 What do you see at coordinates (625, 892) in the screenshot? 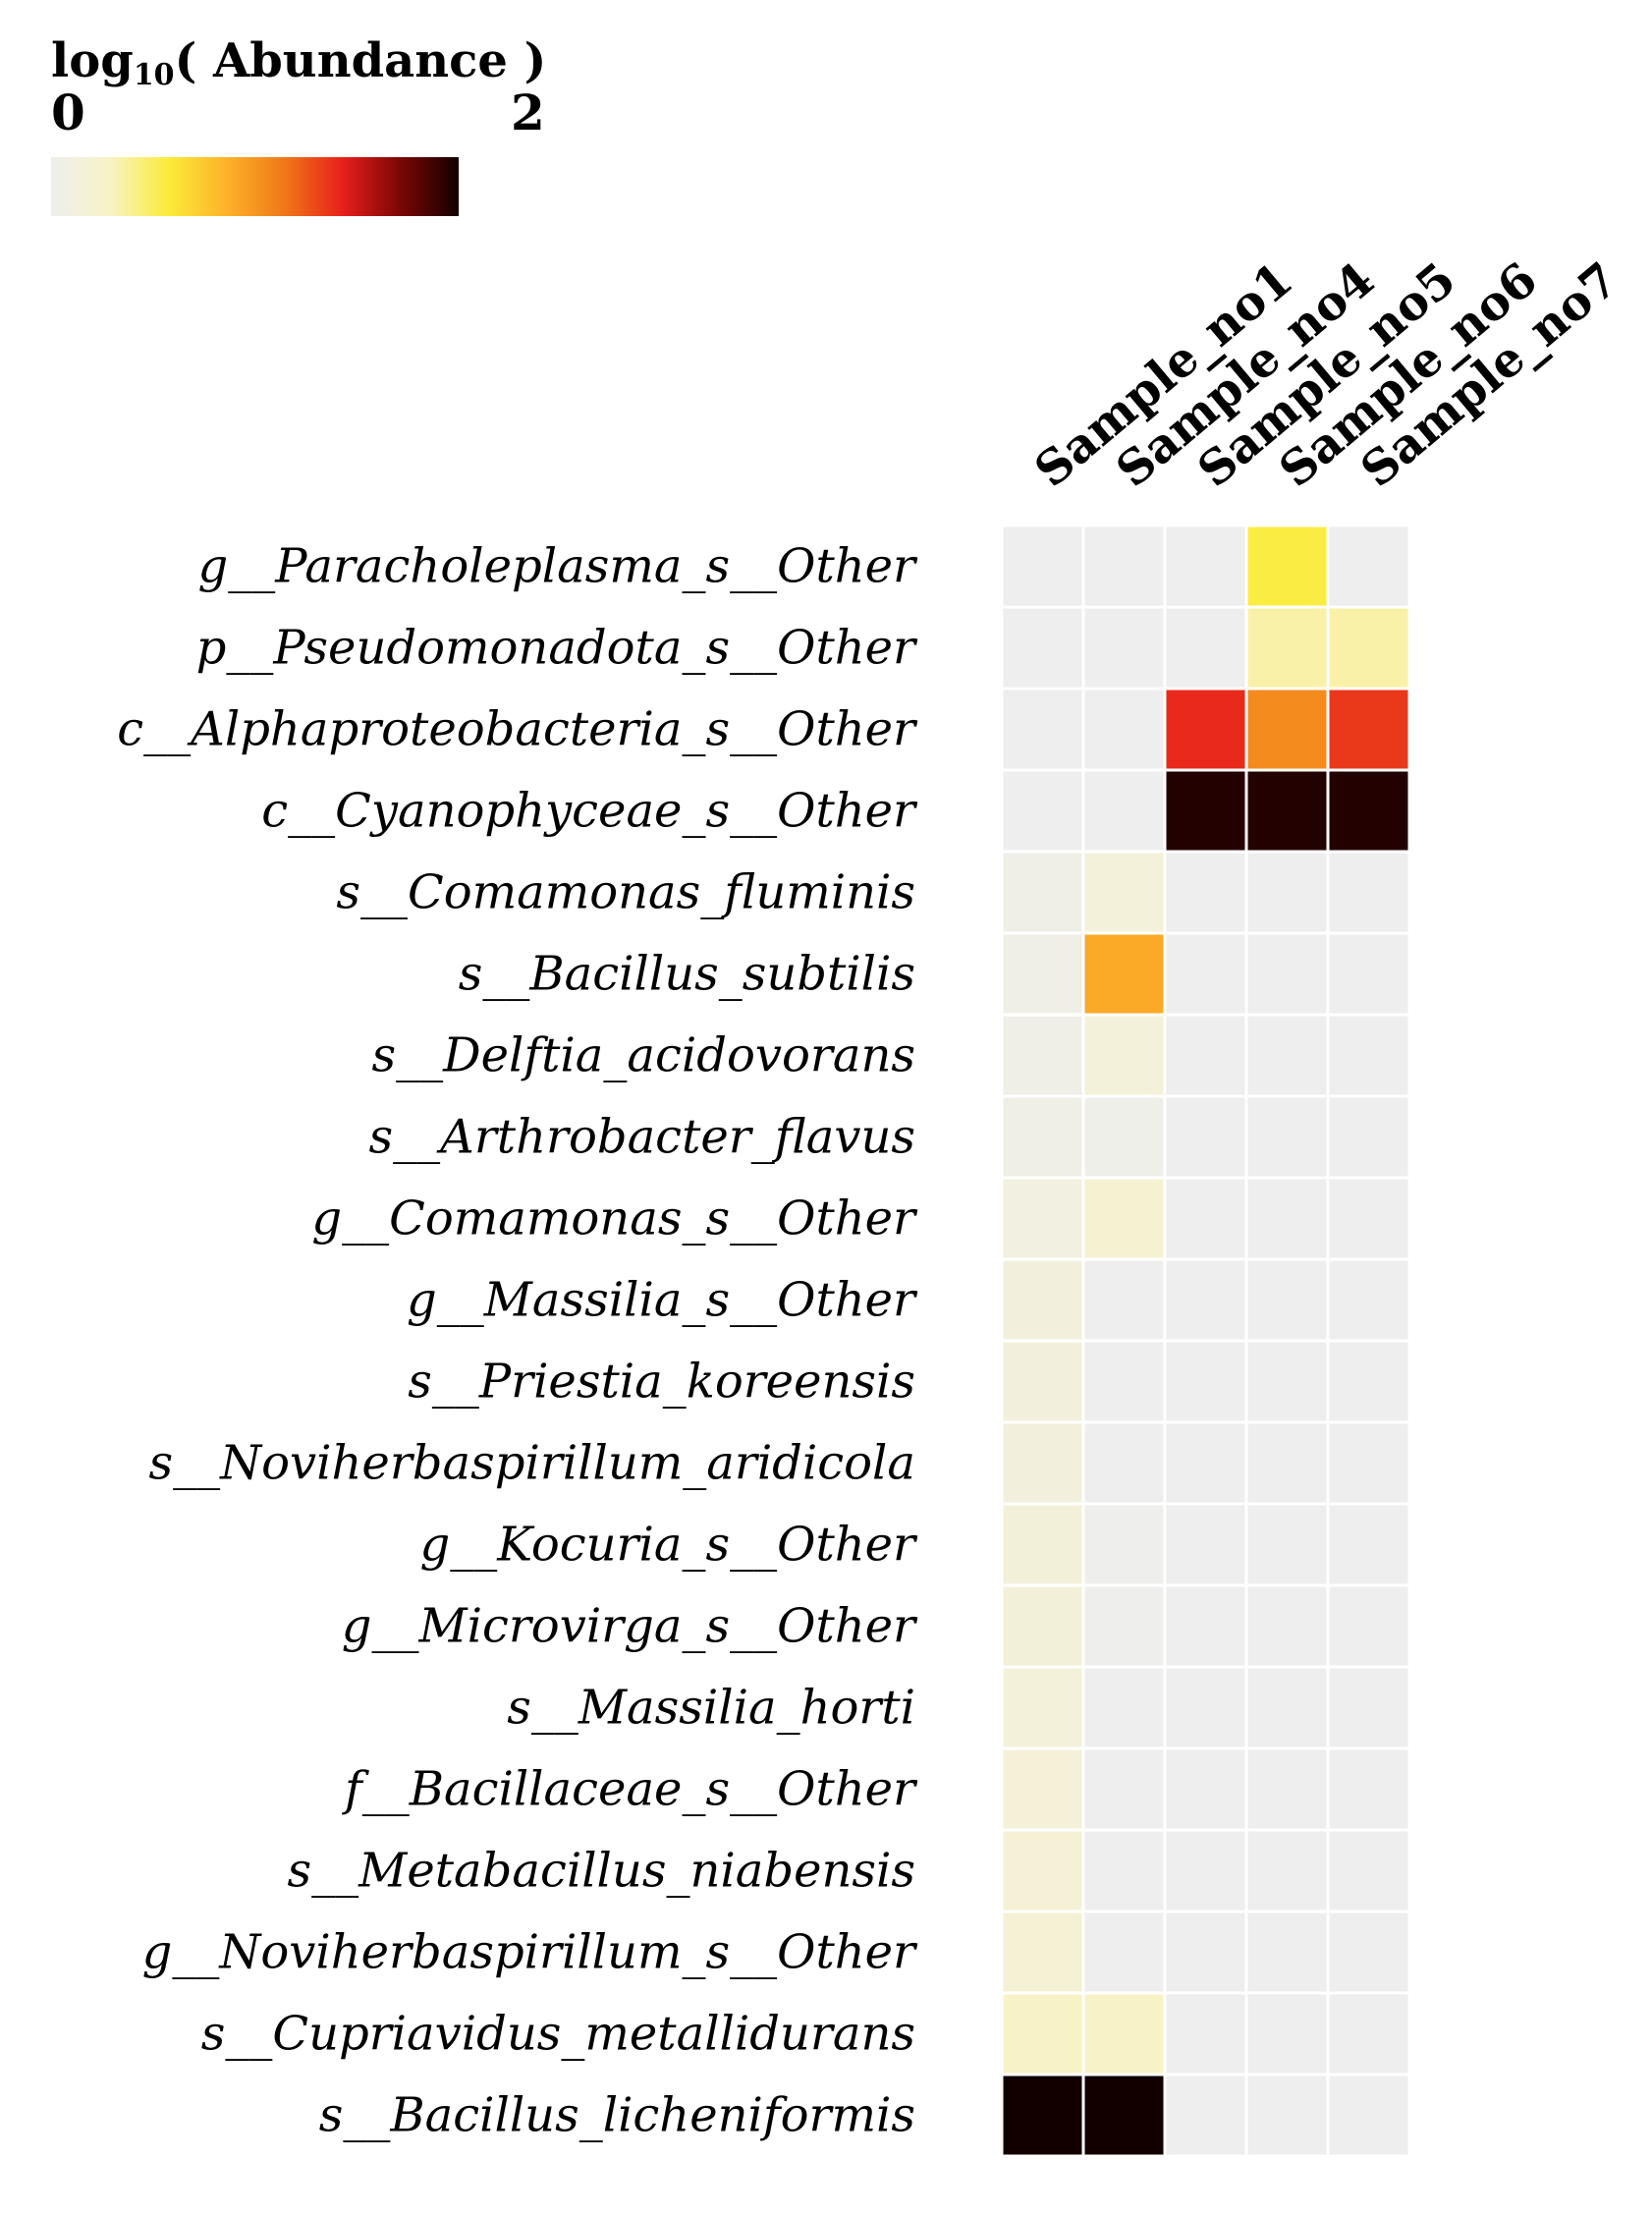
I see `row-label: s__Comamonas_fluminis` at bounding box center [625, 892].